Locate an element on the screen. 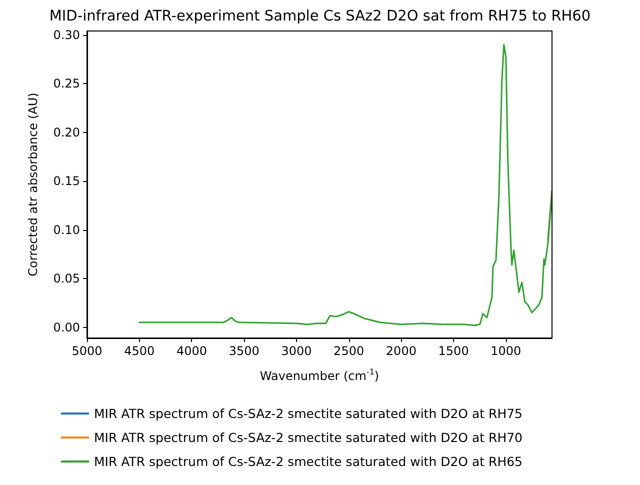 This screenshot has height=485, width=640. x-tick-label: 5000 is located at coordinates (87, 351).